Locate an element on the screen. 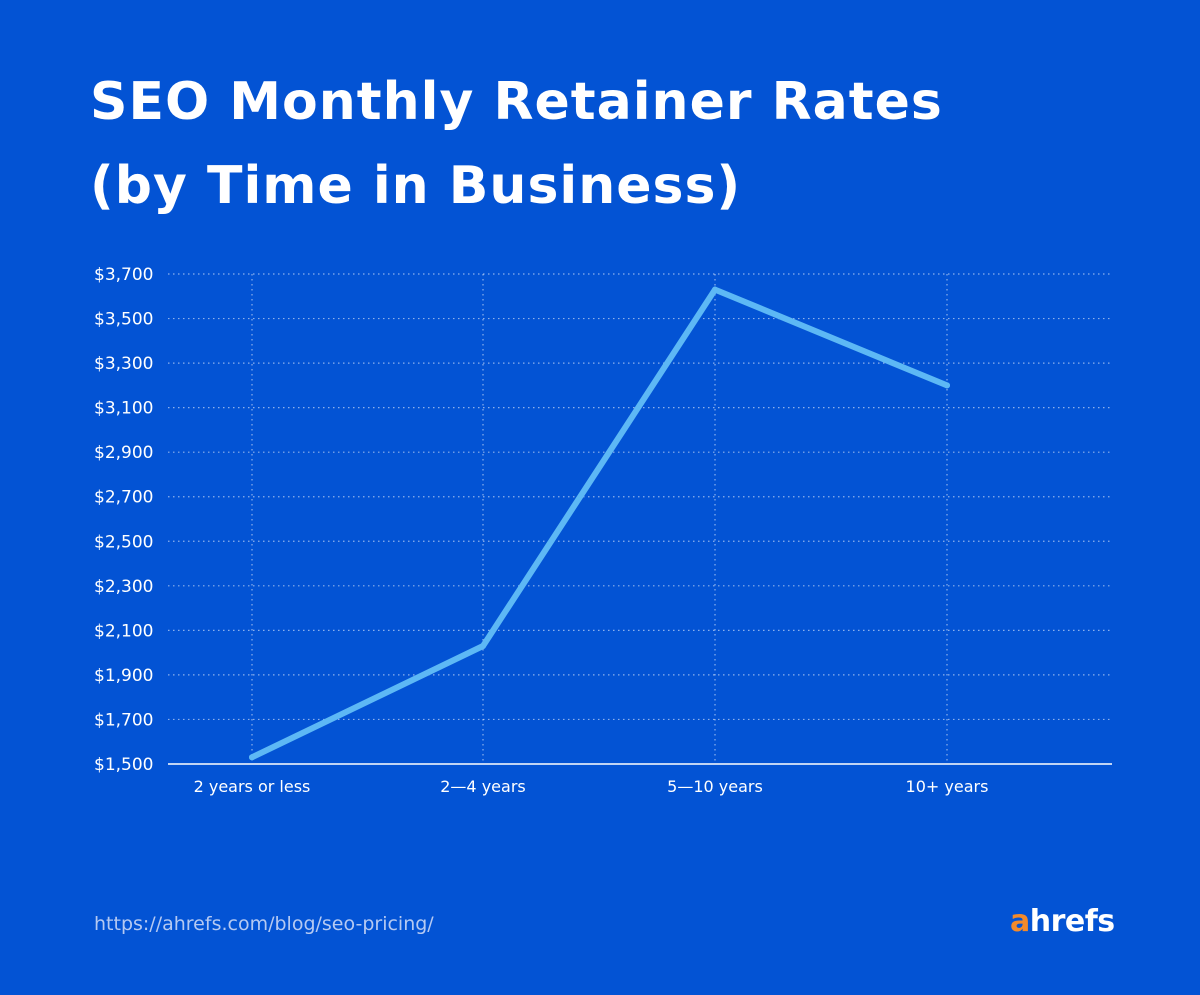 The image size is (1200, 995). y-tick-label: $1,500 is located at coordinates (123, 765).